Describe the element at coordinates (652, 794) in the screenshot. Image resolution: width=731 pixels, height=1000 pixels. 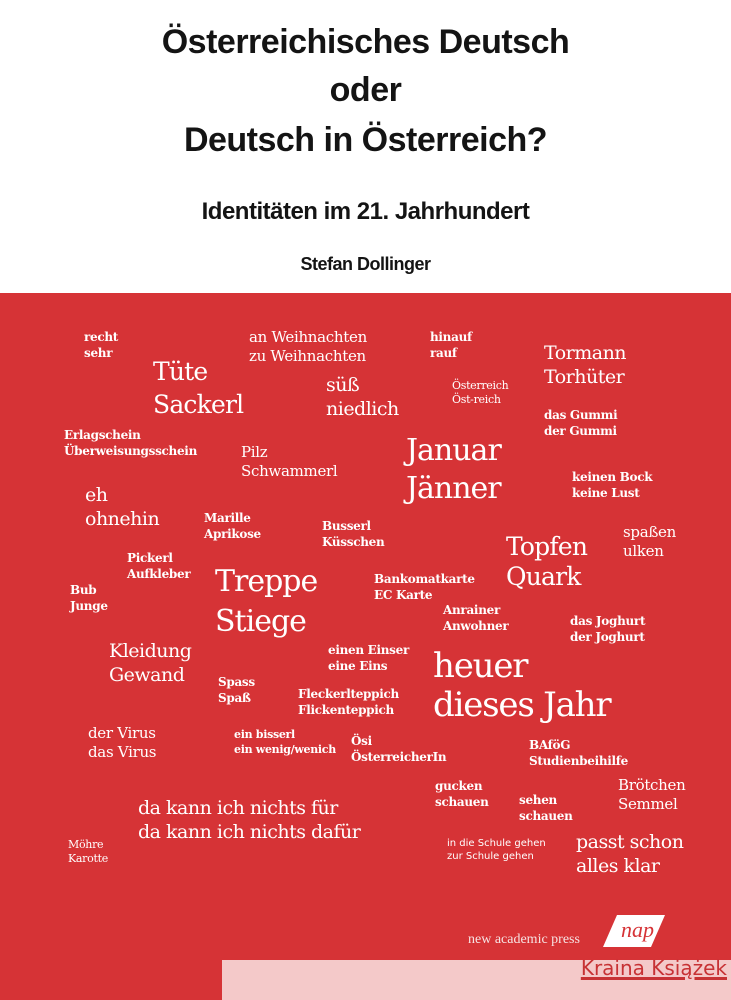
I see `word-pair: Brötchen Semmel` at that location.